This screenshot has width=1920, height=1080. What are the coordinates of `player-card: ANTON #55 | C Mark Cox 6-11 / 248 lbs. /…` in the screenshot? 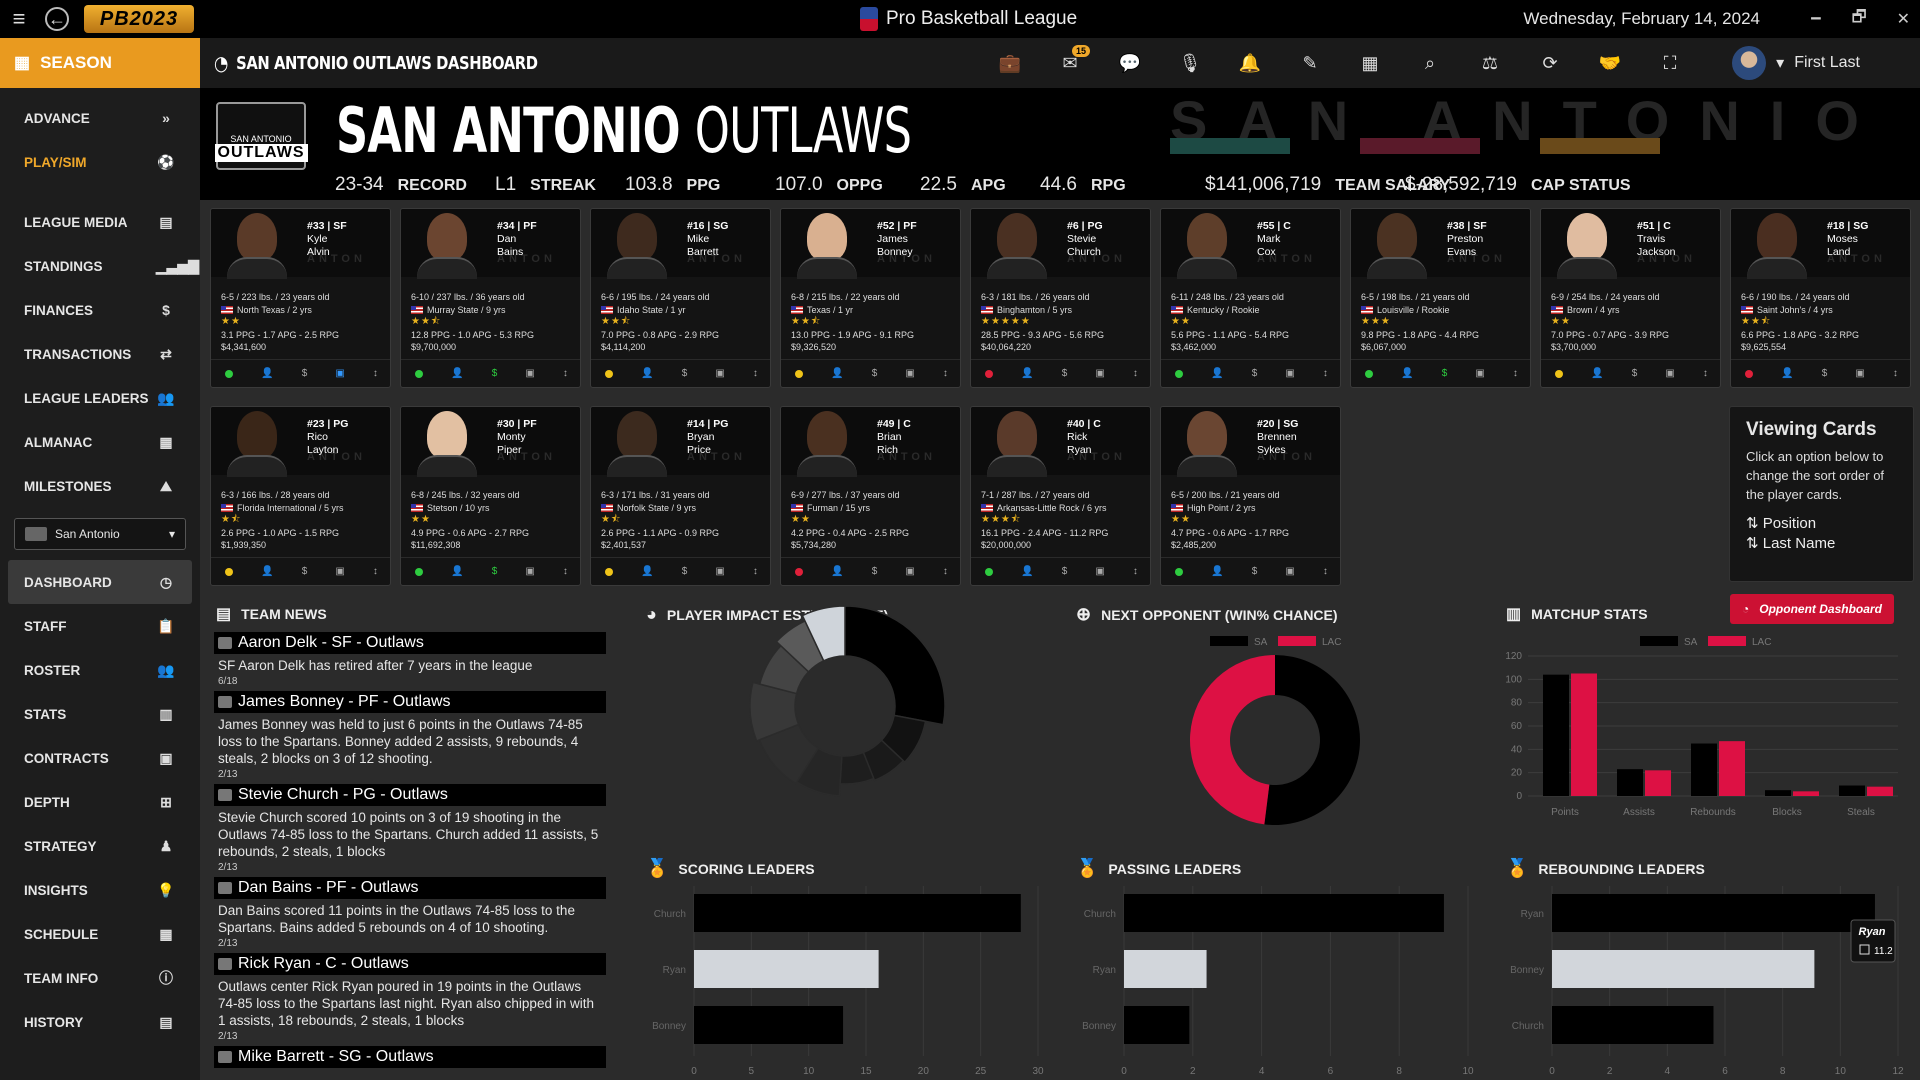 It's located at (1250, 298).